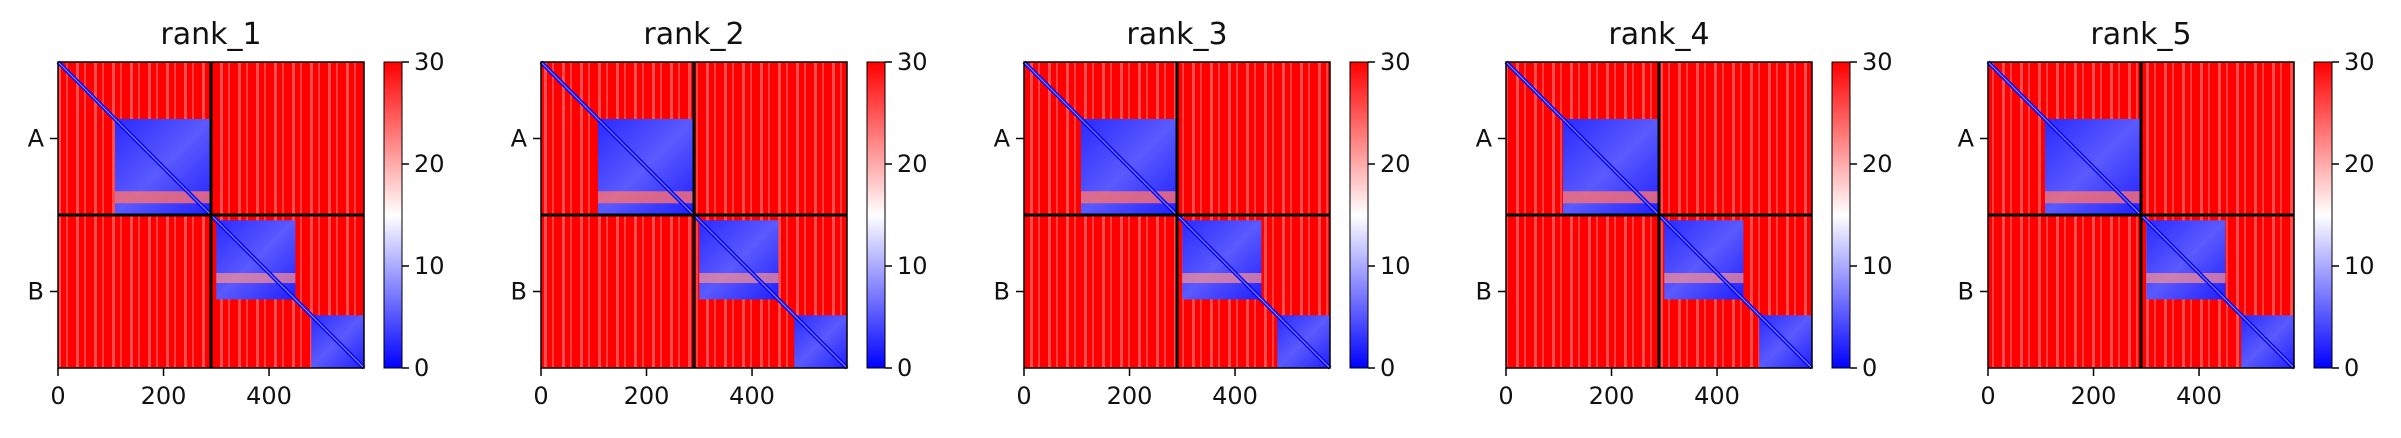 This screenshot has height=438, width=2401. Describe the element at coordinates (1176, 34) in the screenshot. I see `panel-title: rank_3` at that location.